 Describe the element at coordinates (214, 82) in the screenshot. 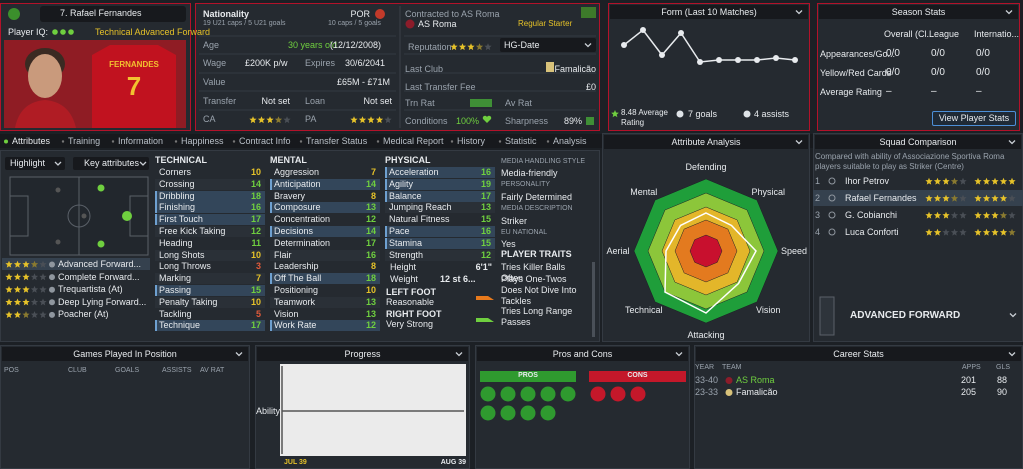

I see `value-label: Value` at that location.